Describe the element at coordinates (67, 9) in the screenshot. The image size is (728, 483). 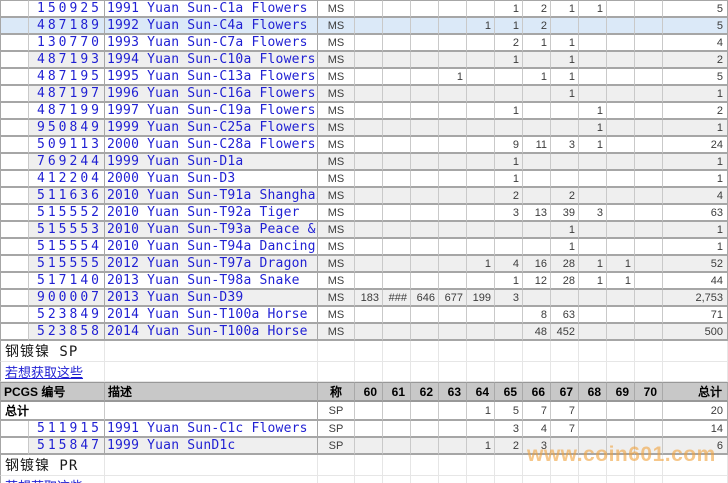
I see `pcgs-number-link: 150925` at that location.